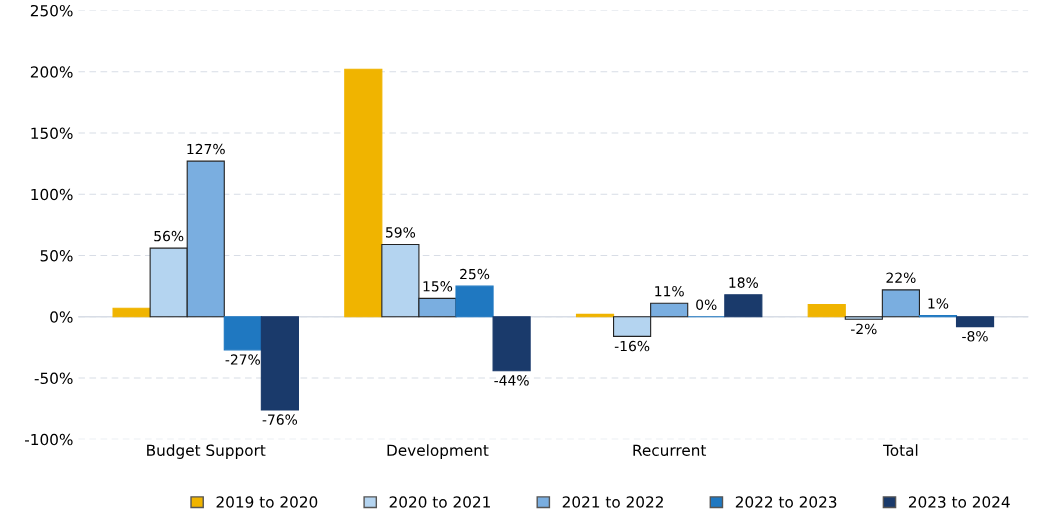 This screenshot has width=1044, height=523. I want to click on data-label: -8%, so click(975, 336).